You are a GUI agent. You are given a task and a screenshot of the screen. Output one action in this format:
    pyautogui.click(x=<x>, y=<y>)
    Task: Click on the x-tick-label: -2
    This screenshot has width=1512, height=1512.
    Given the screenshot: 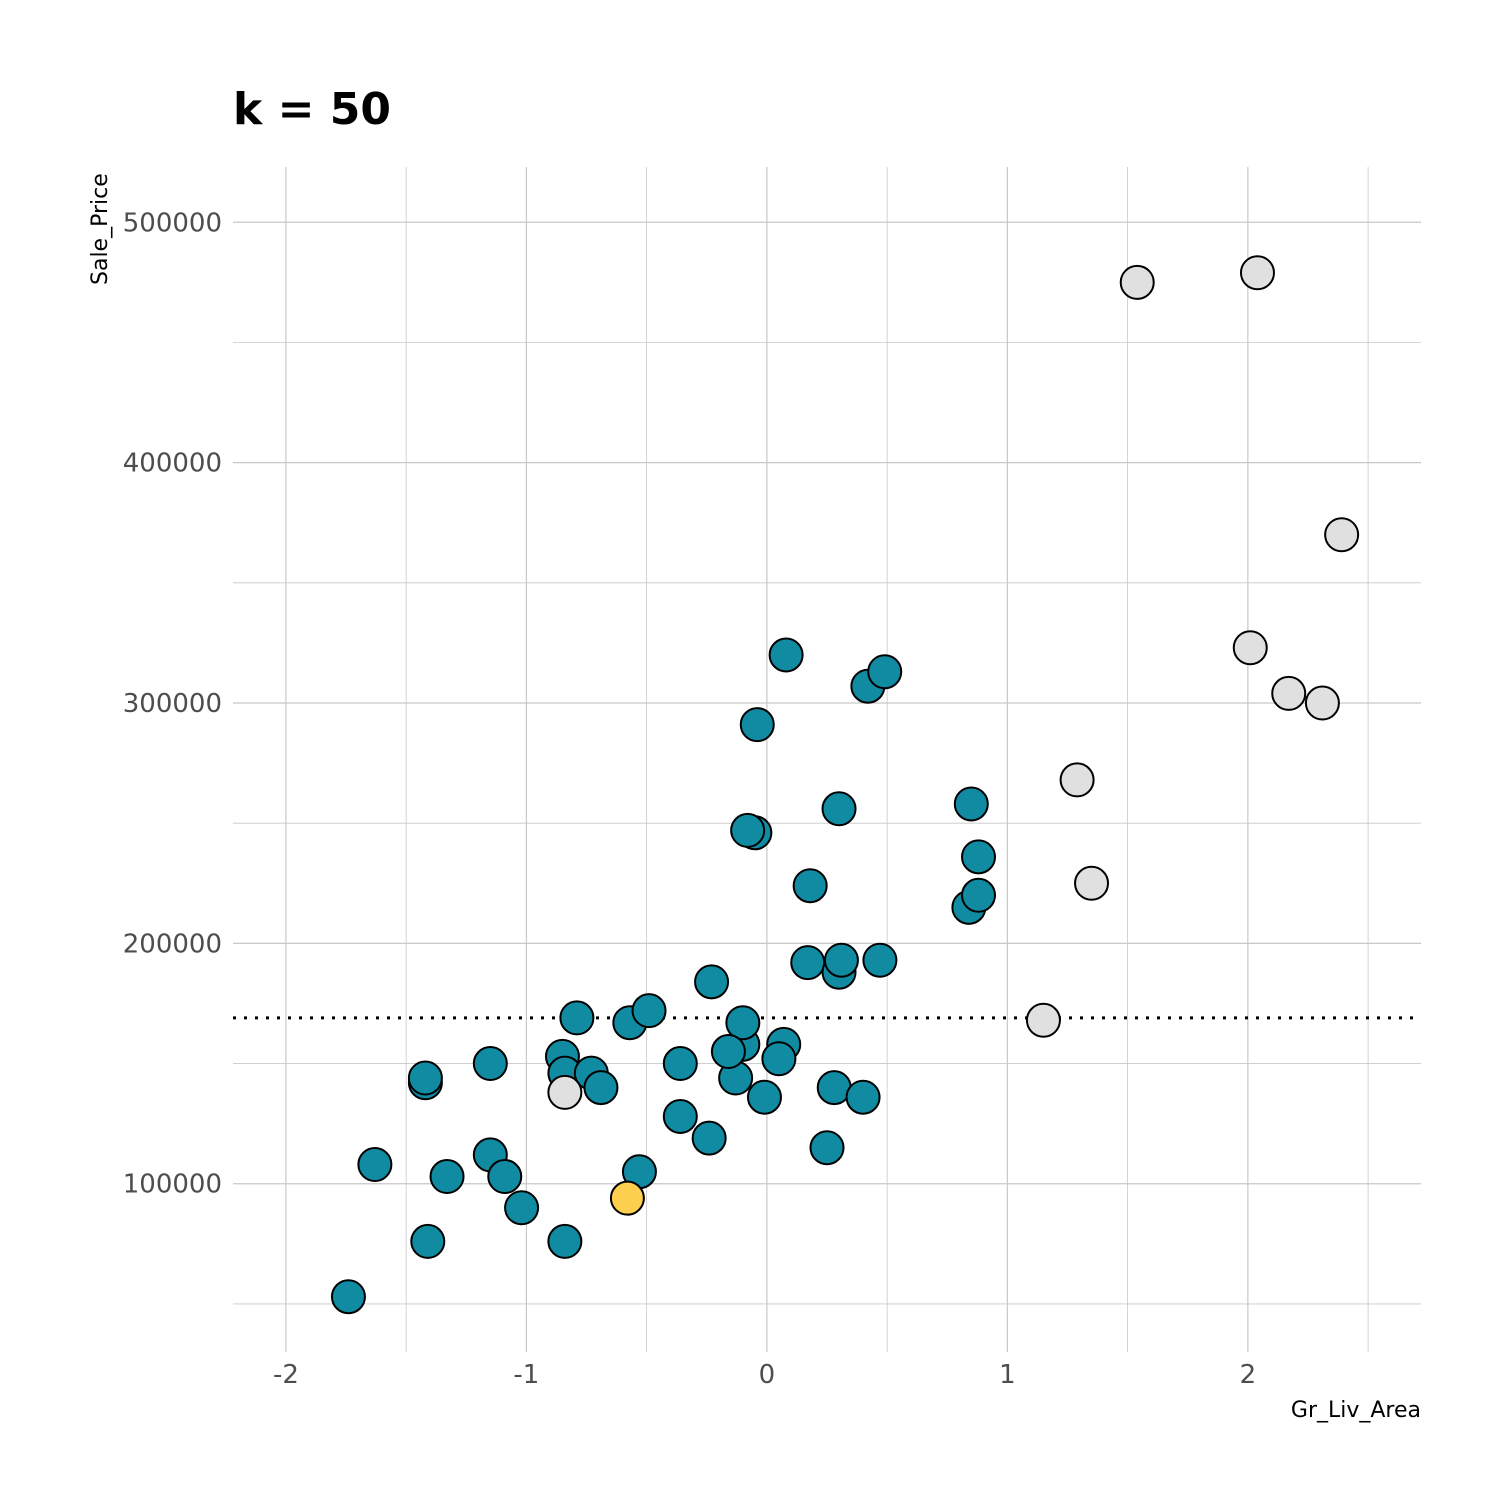 What is the action you would take?
    pyautogui.click(x=286, y=1375)
    